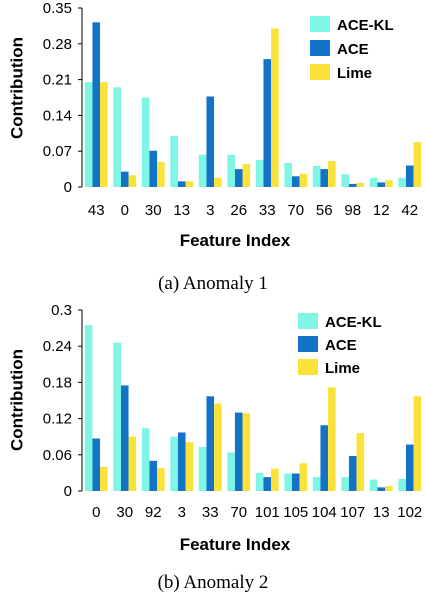 The width and height of the screenshot is (426, 598). Describe the element at coordinates (181, 210) in the screenshot. I see `chart1-x-tick-label-13: 13` at that location.